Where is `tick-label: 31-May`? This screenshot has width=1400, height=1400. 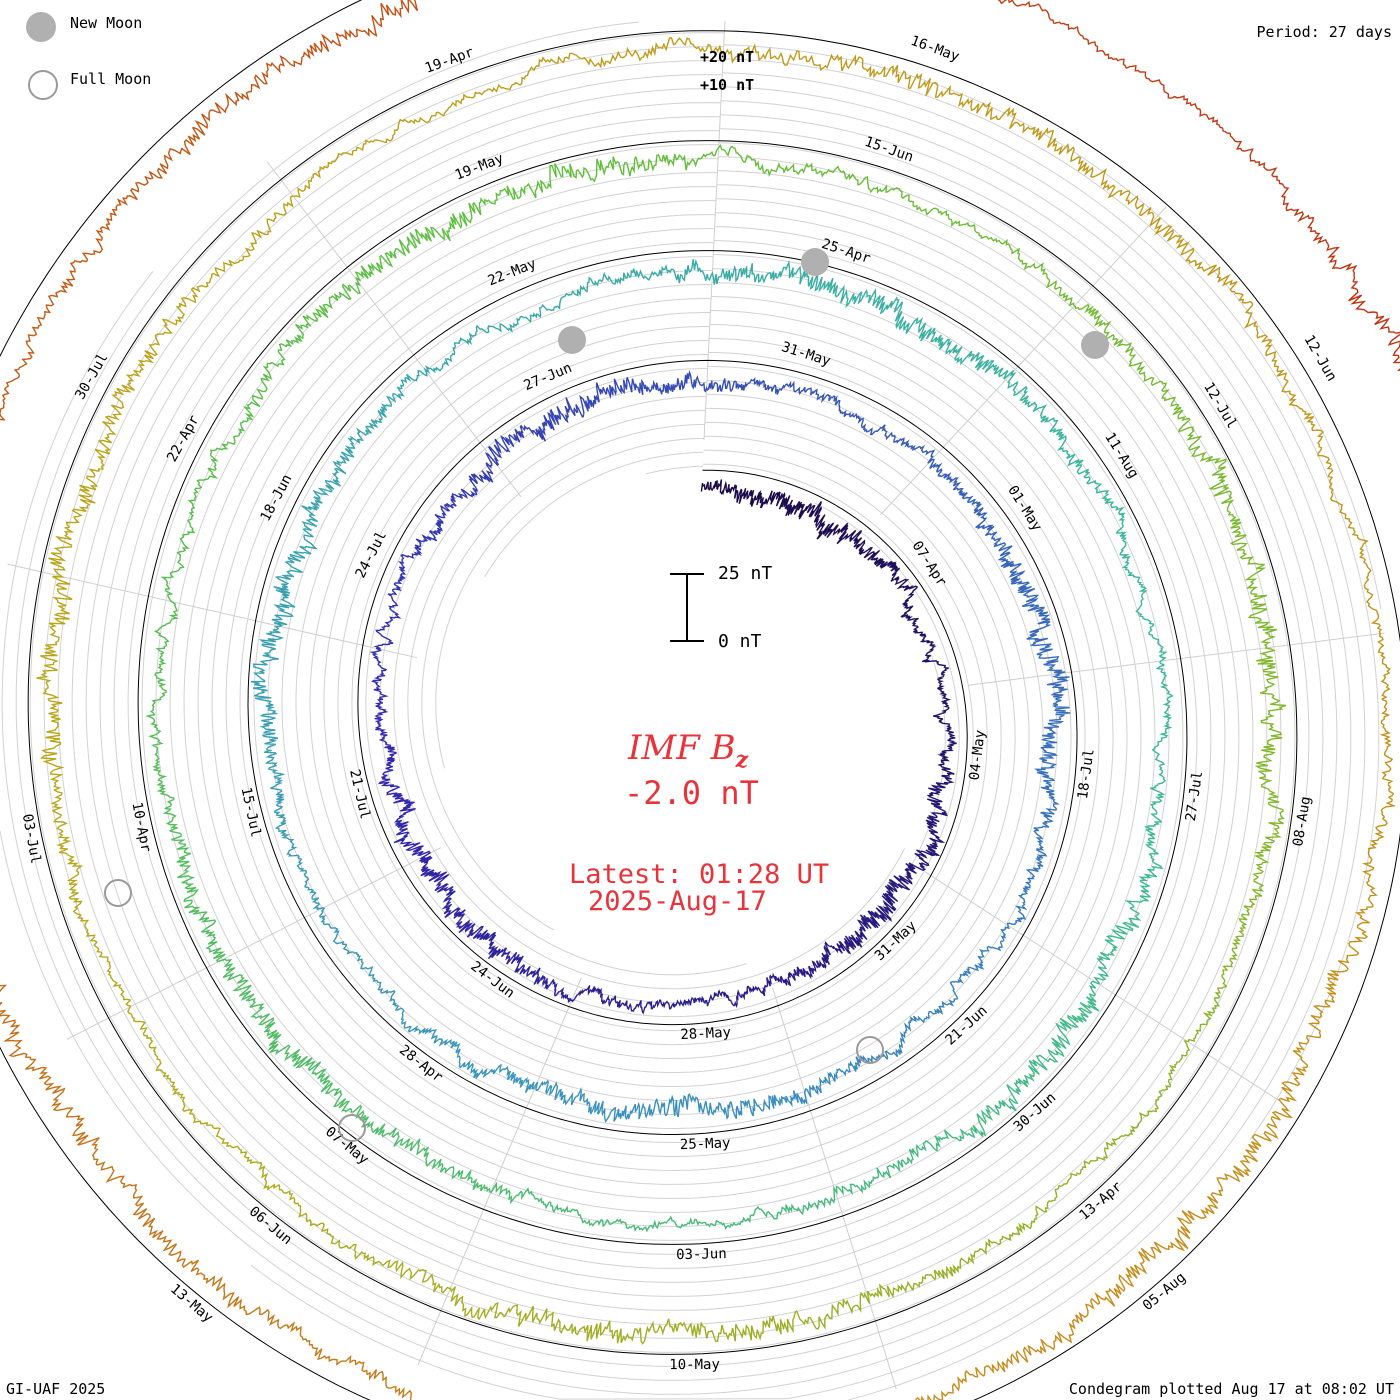 tick-label: 31-May is located at coordinates (805, 354).